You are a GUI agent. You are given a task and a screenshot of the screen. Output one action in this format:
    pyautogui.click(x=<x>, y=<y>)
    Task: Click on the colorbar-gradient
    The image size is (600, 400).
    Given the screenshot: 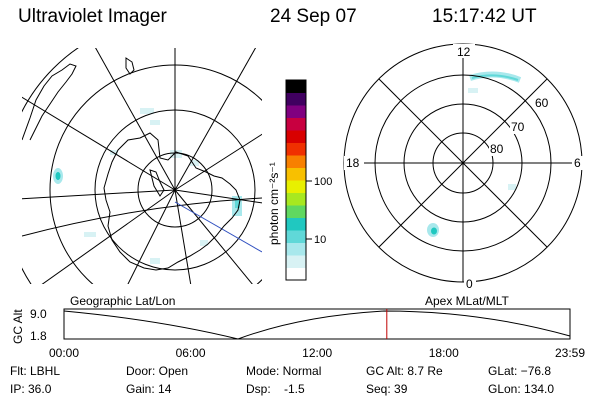 What is the action you would take?
    pyautogui.click(x=296, y=180)
    